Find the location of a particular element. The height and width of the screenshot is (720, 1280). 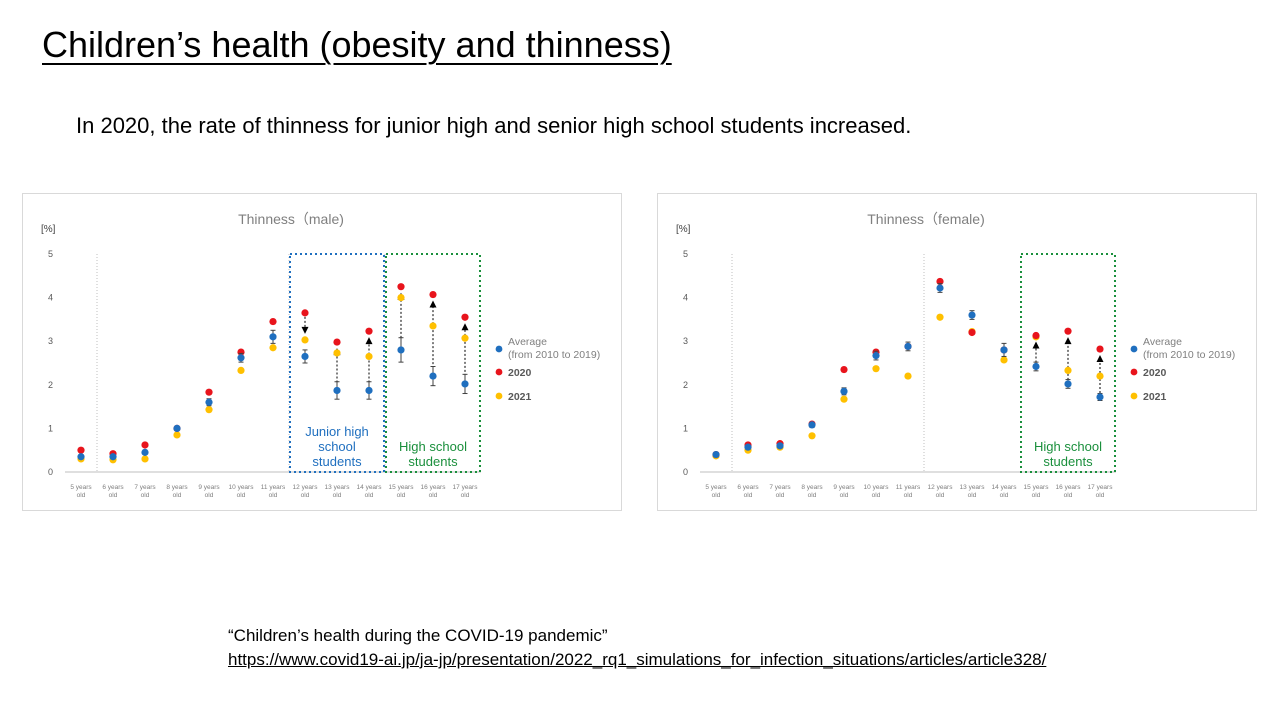

y-tick-label: 5 is located at coordinates (685, 254).